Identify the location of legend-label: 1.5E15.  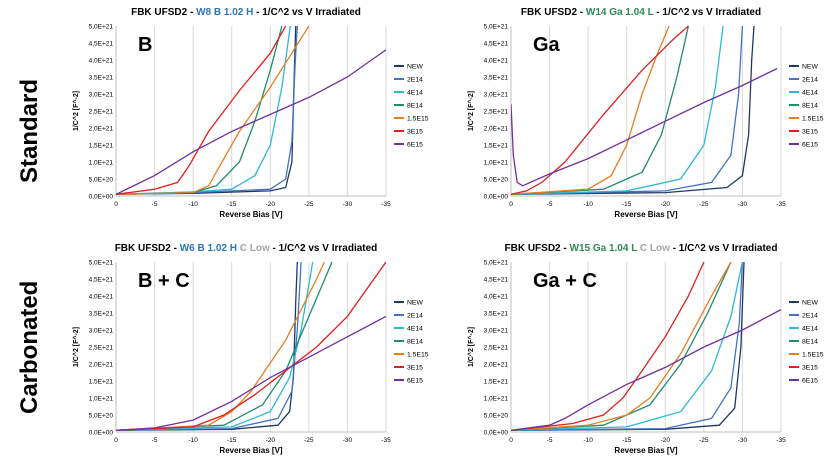
(418, 355).